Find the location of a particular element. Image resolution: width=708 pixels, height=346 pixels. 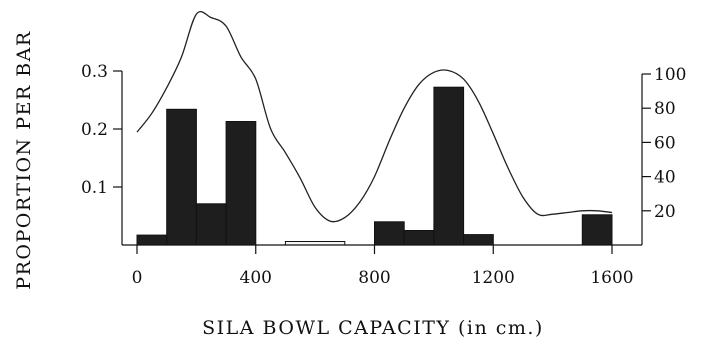

x-tick-label-400: 400 is located at coordinates (256, 278).